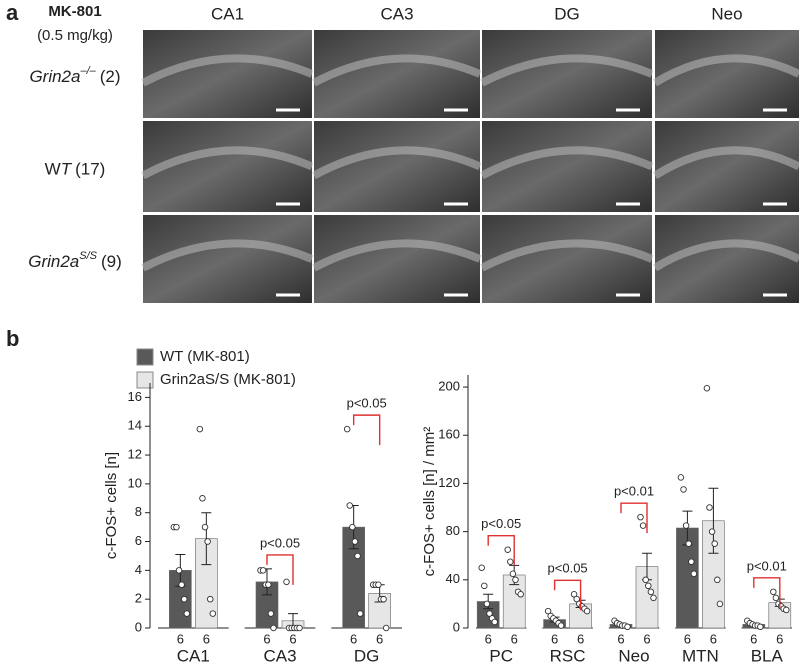  Describe the element at coordinates (227, 13) in the screenshot. I see `column-header: CA1` at that location.